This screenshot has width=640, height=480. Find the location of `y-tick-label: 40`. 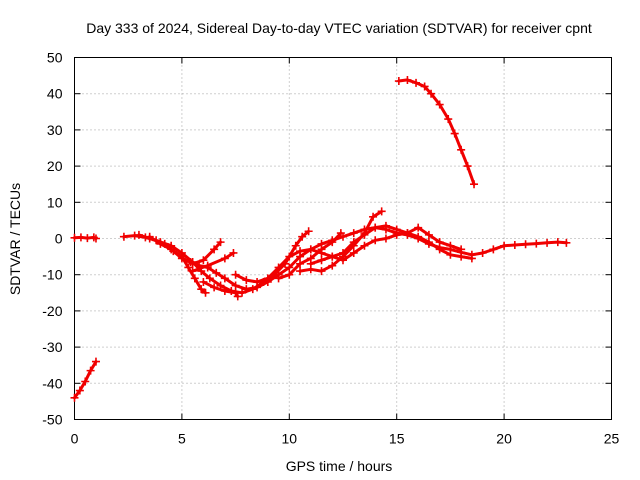

y-tick-label: 40 is located at coordinates (55, 94).